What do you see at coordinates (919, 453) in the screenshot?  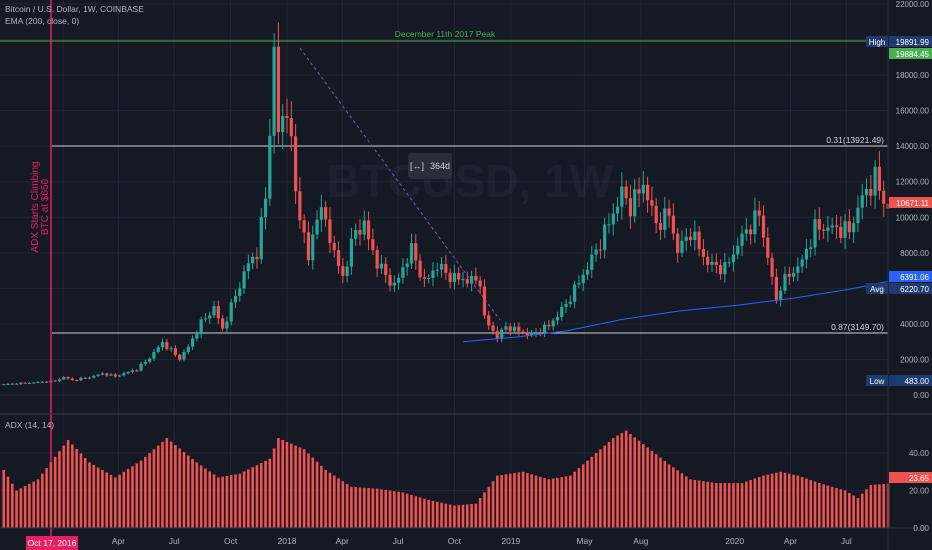 I see `adx-tick-label: 40.00` at bounding box center [919, 453].